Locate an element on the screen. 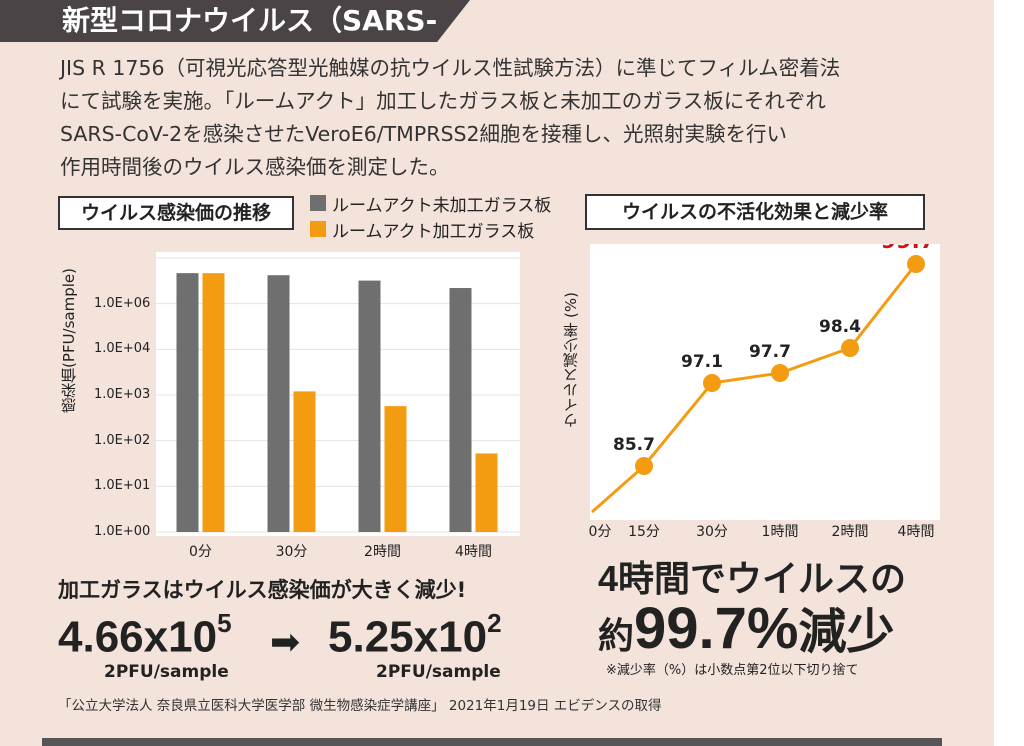  bar-ytick-label: 1.0E+00 is located at coordinates (122, 531).